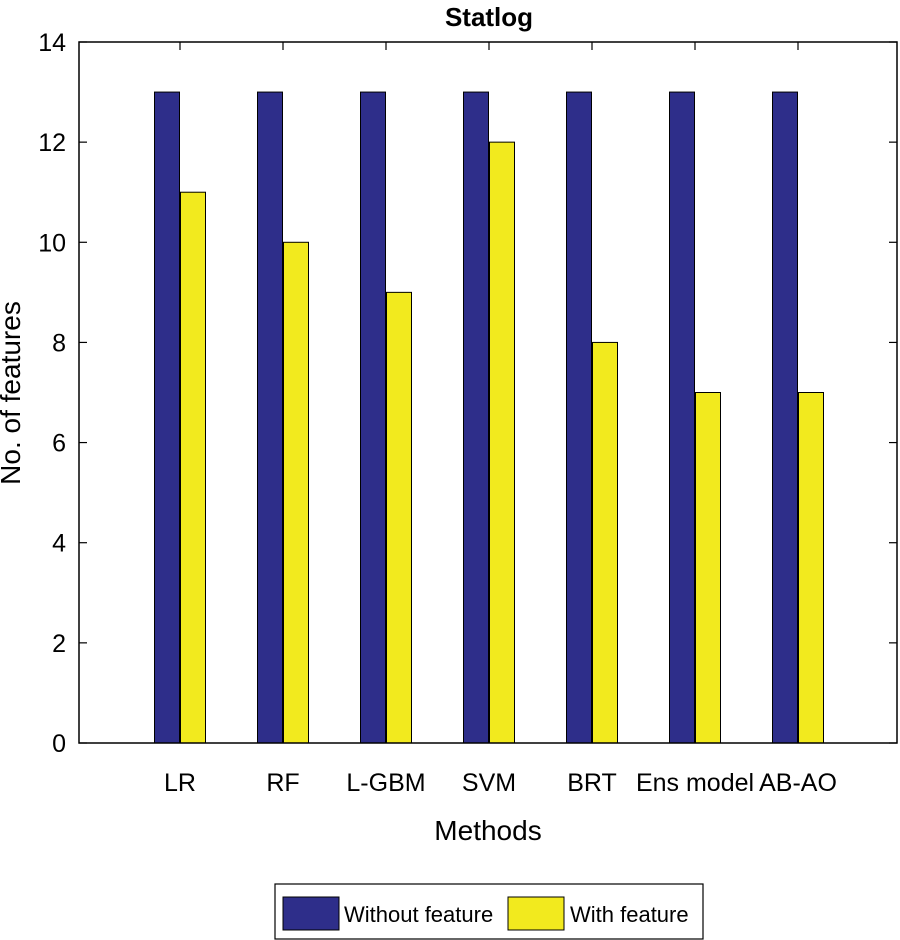  Describe the element at coordinates (59, 644) in the screenshot. I see `y-tick-label: 2` at that location.